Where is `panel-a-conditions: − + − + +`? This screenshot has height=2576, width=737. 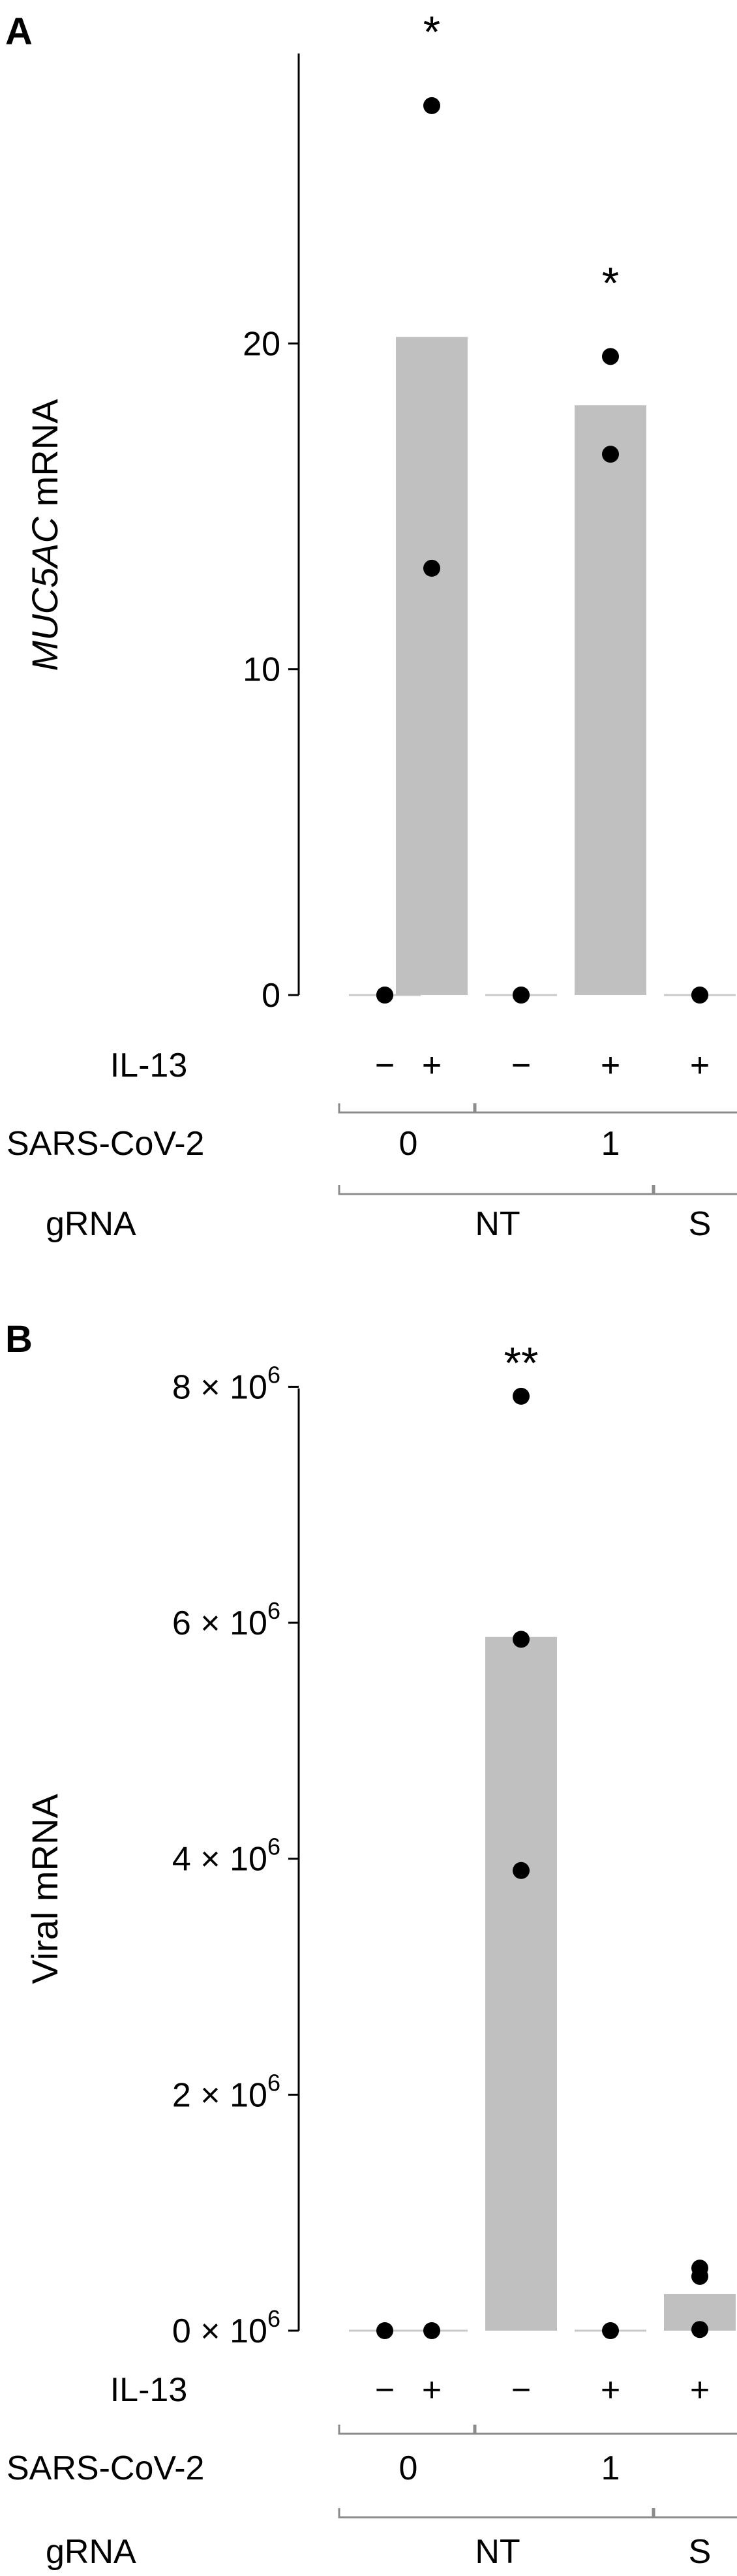
panel-a-conditions: − + − + + is located at coordinates (542, 1065).